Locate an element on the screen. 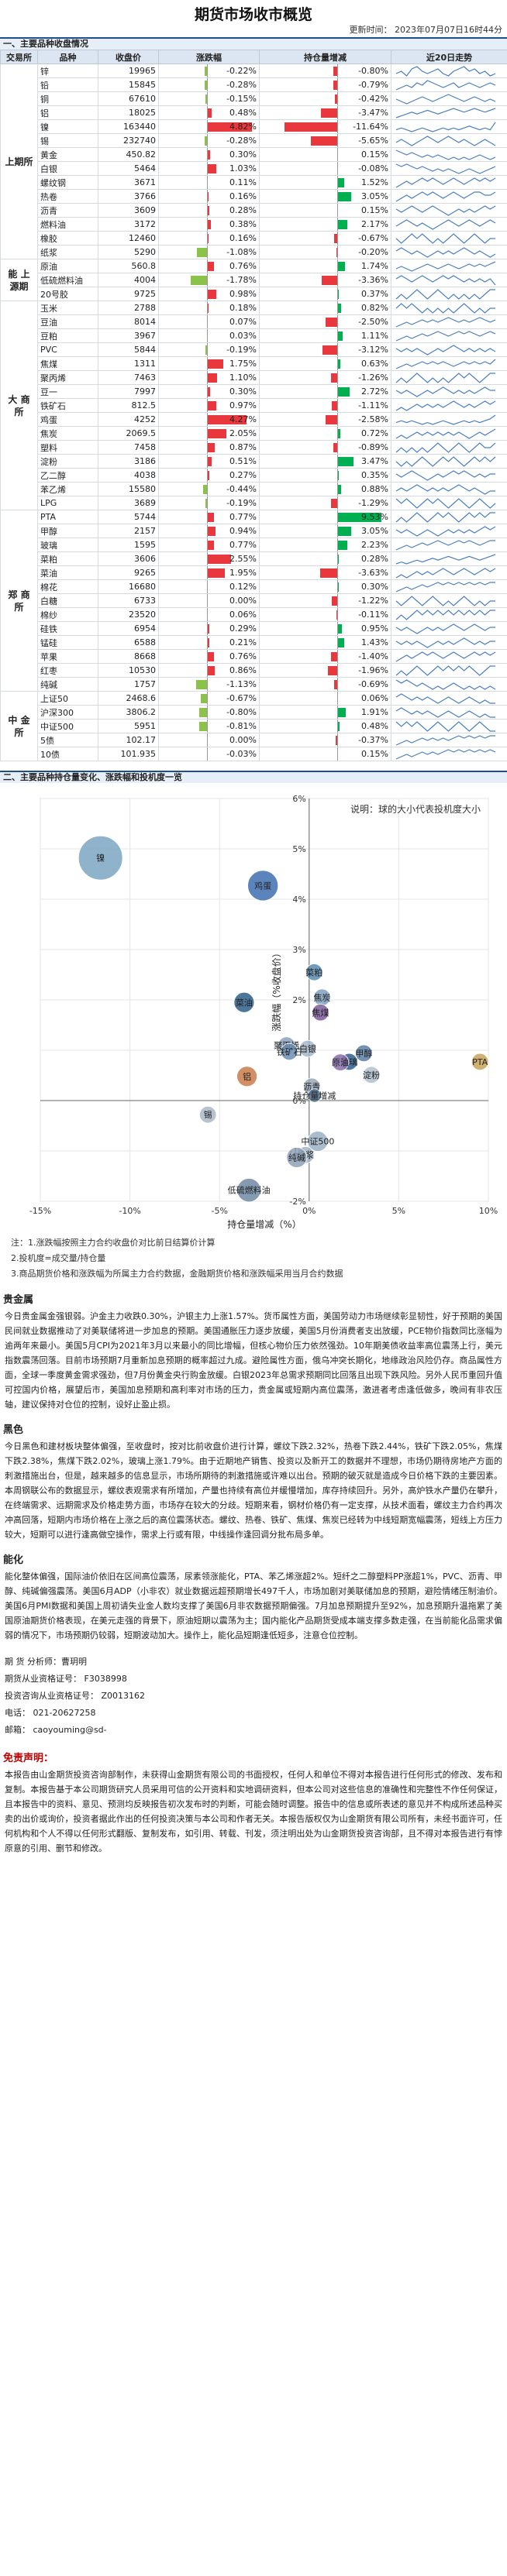 The width and height of the screenshot is (507, 2576). oi-cell: -3.63% is located at coordinates (325, 572).